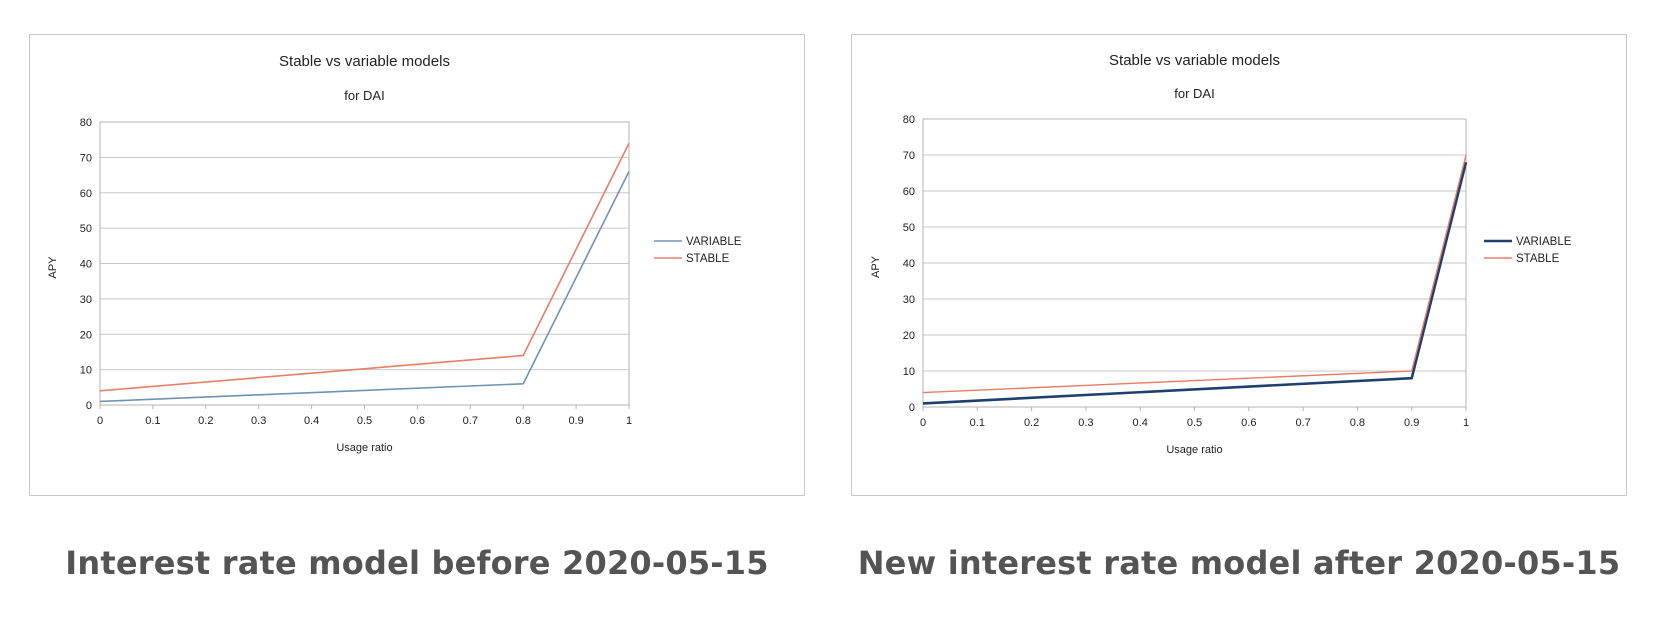 This screenshot has width=1655, height=620. I want to click on caption-after: New interest rate model after 2020-05-15, so click(1239, 563).